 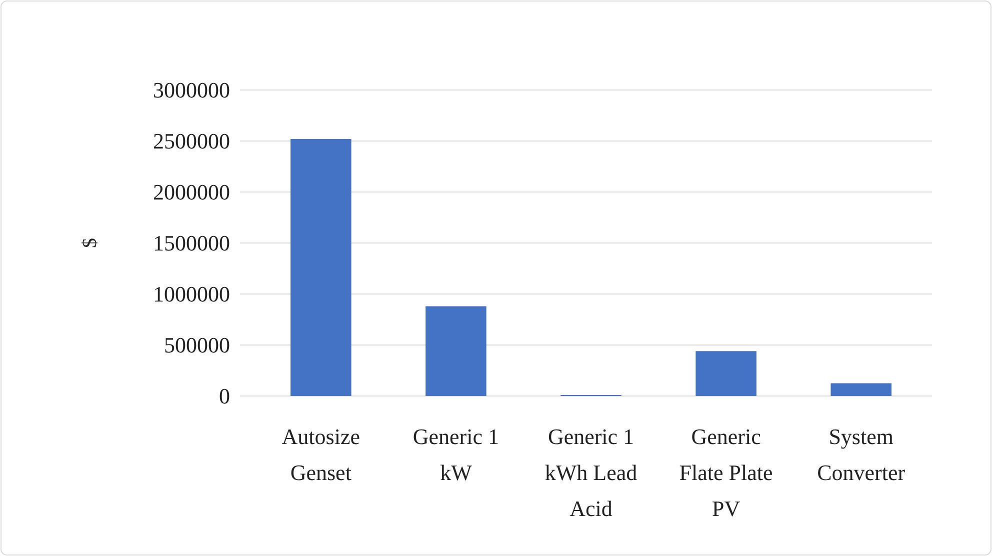 I want to click on y-tick-label: 1000000, so click(x=191, y=294).